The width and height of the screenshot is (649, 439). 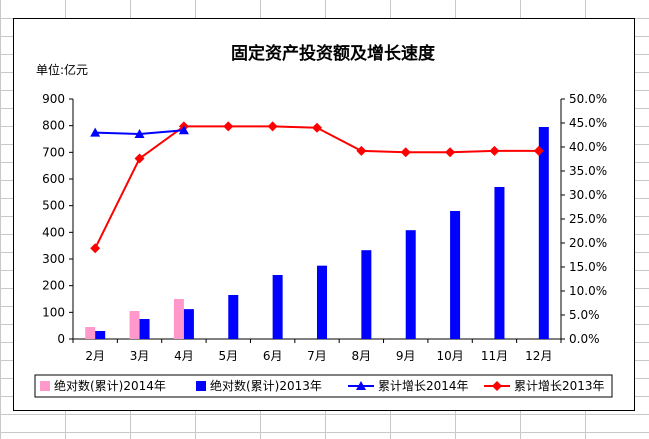 I want to click on legend-item-3: 累计增长2014年, so click(x=408, y=386).